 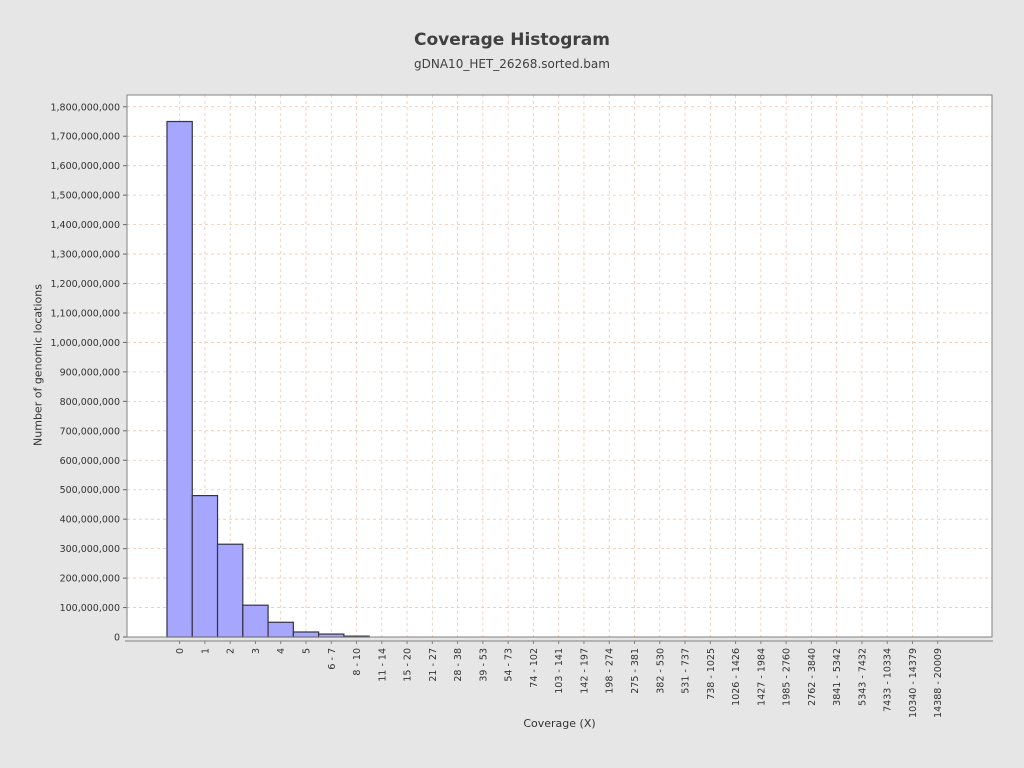 I want to click on x-tick-label: 2, so click(x=231, y=651).